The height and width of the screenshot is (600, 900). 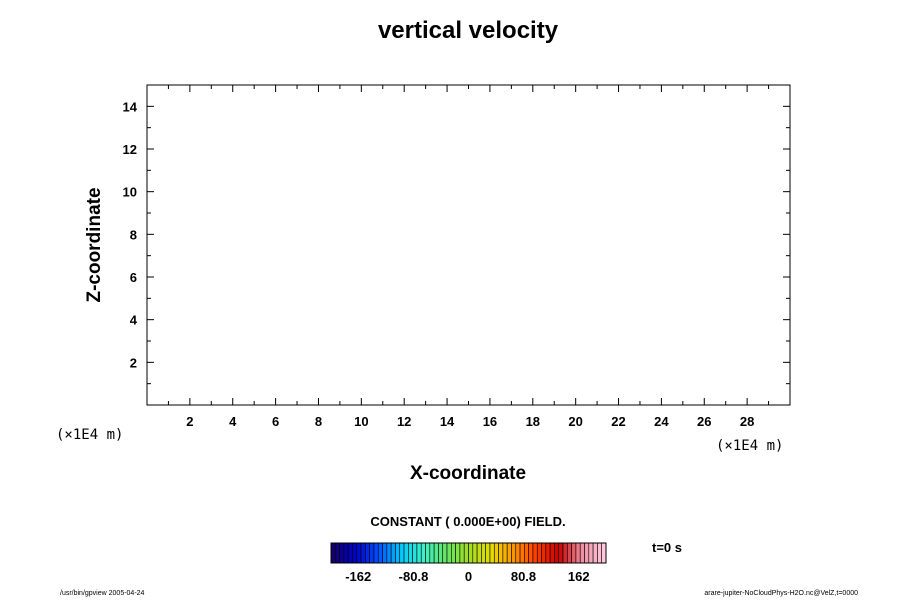 I want to click on colorbar-tick-label: 80.8, so click(x=523, y=576).